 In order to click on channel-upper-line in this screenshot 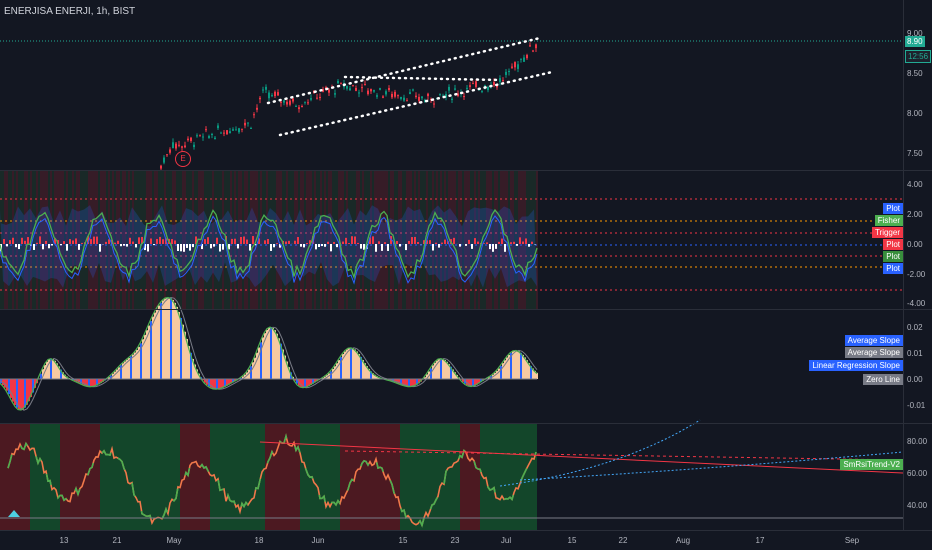, I will do `click(404, 70)`.